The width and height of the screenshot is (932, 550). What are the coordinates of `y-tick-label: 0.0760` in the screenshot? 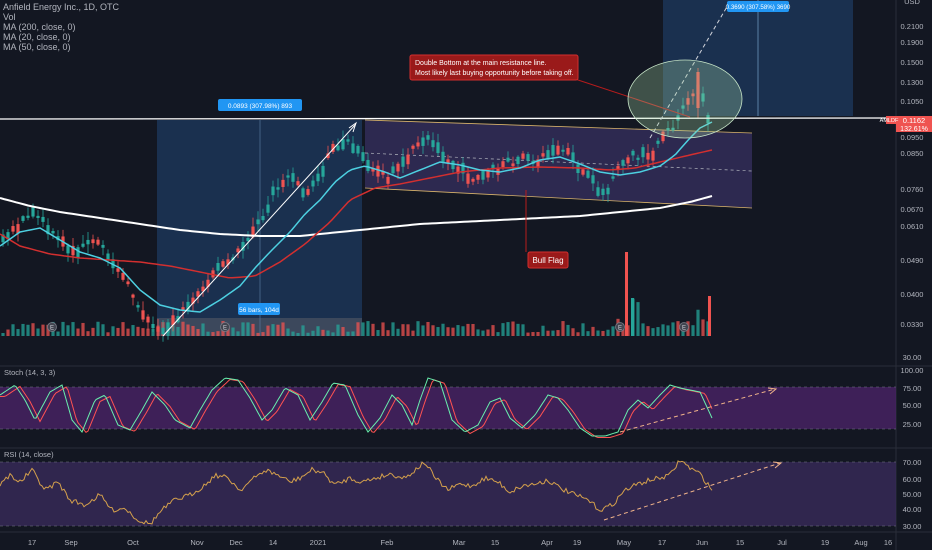 It's located at (912, 189).